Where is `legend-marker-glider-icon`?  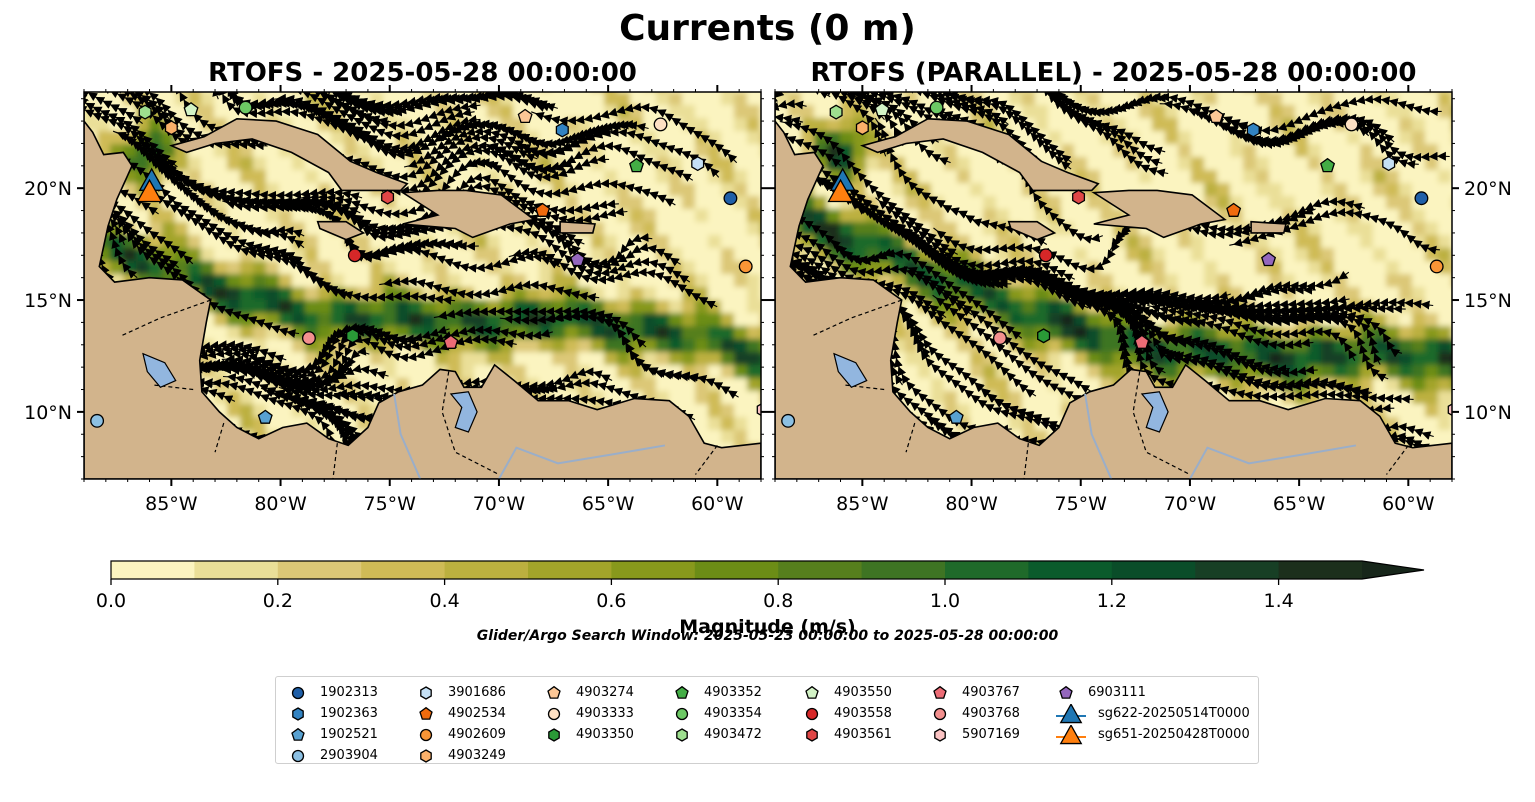 legend-marker-glider-icon is located at coordinates (1071, 713).